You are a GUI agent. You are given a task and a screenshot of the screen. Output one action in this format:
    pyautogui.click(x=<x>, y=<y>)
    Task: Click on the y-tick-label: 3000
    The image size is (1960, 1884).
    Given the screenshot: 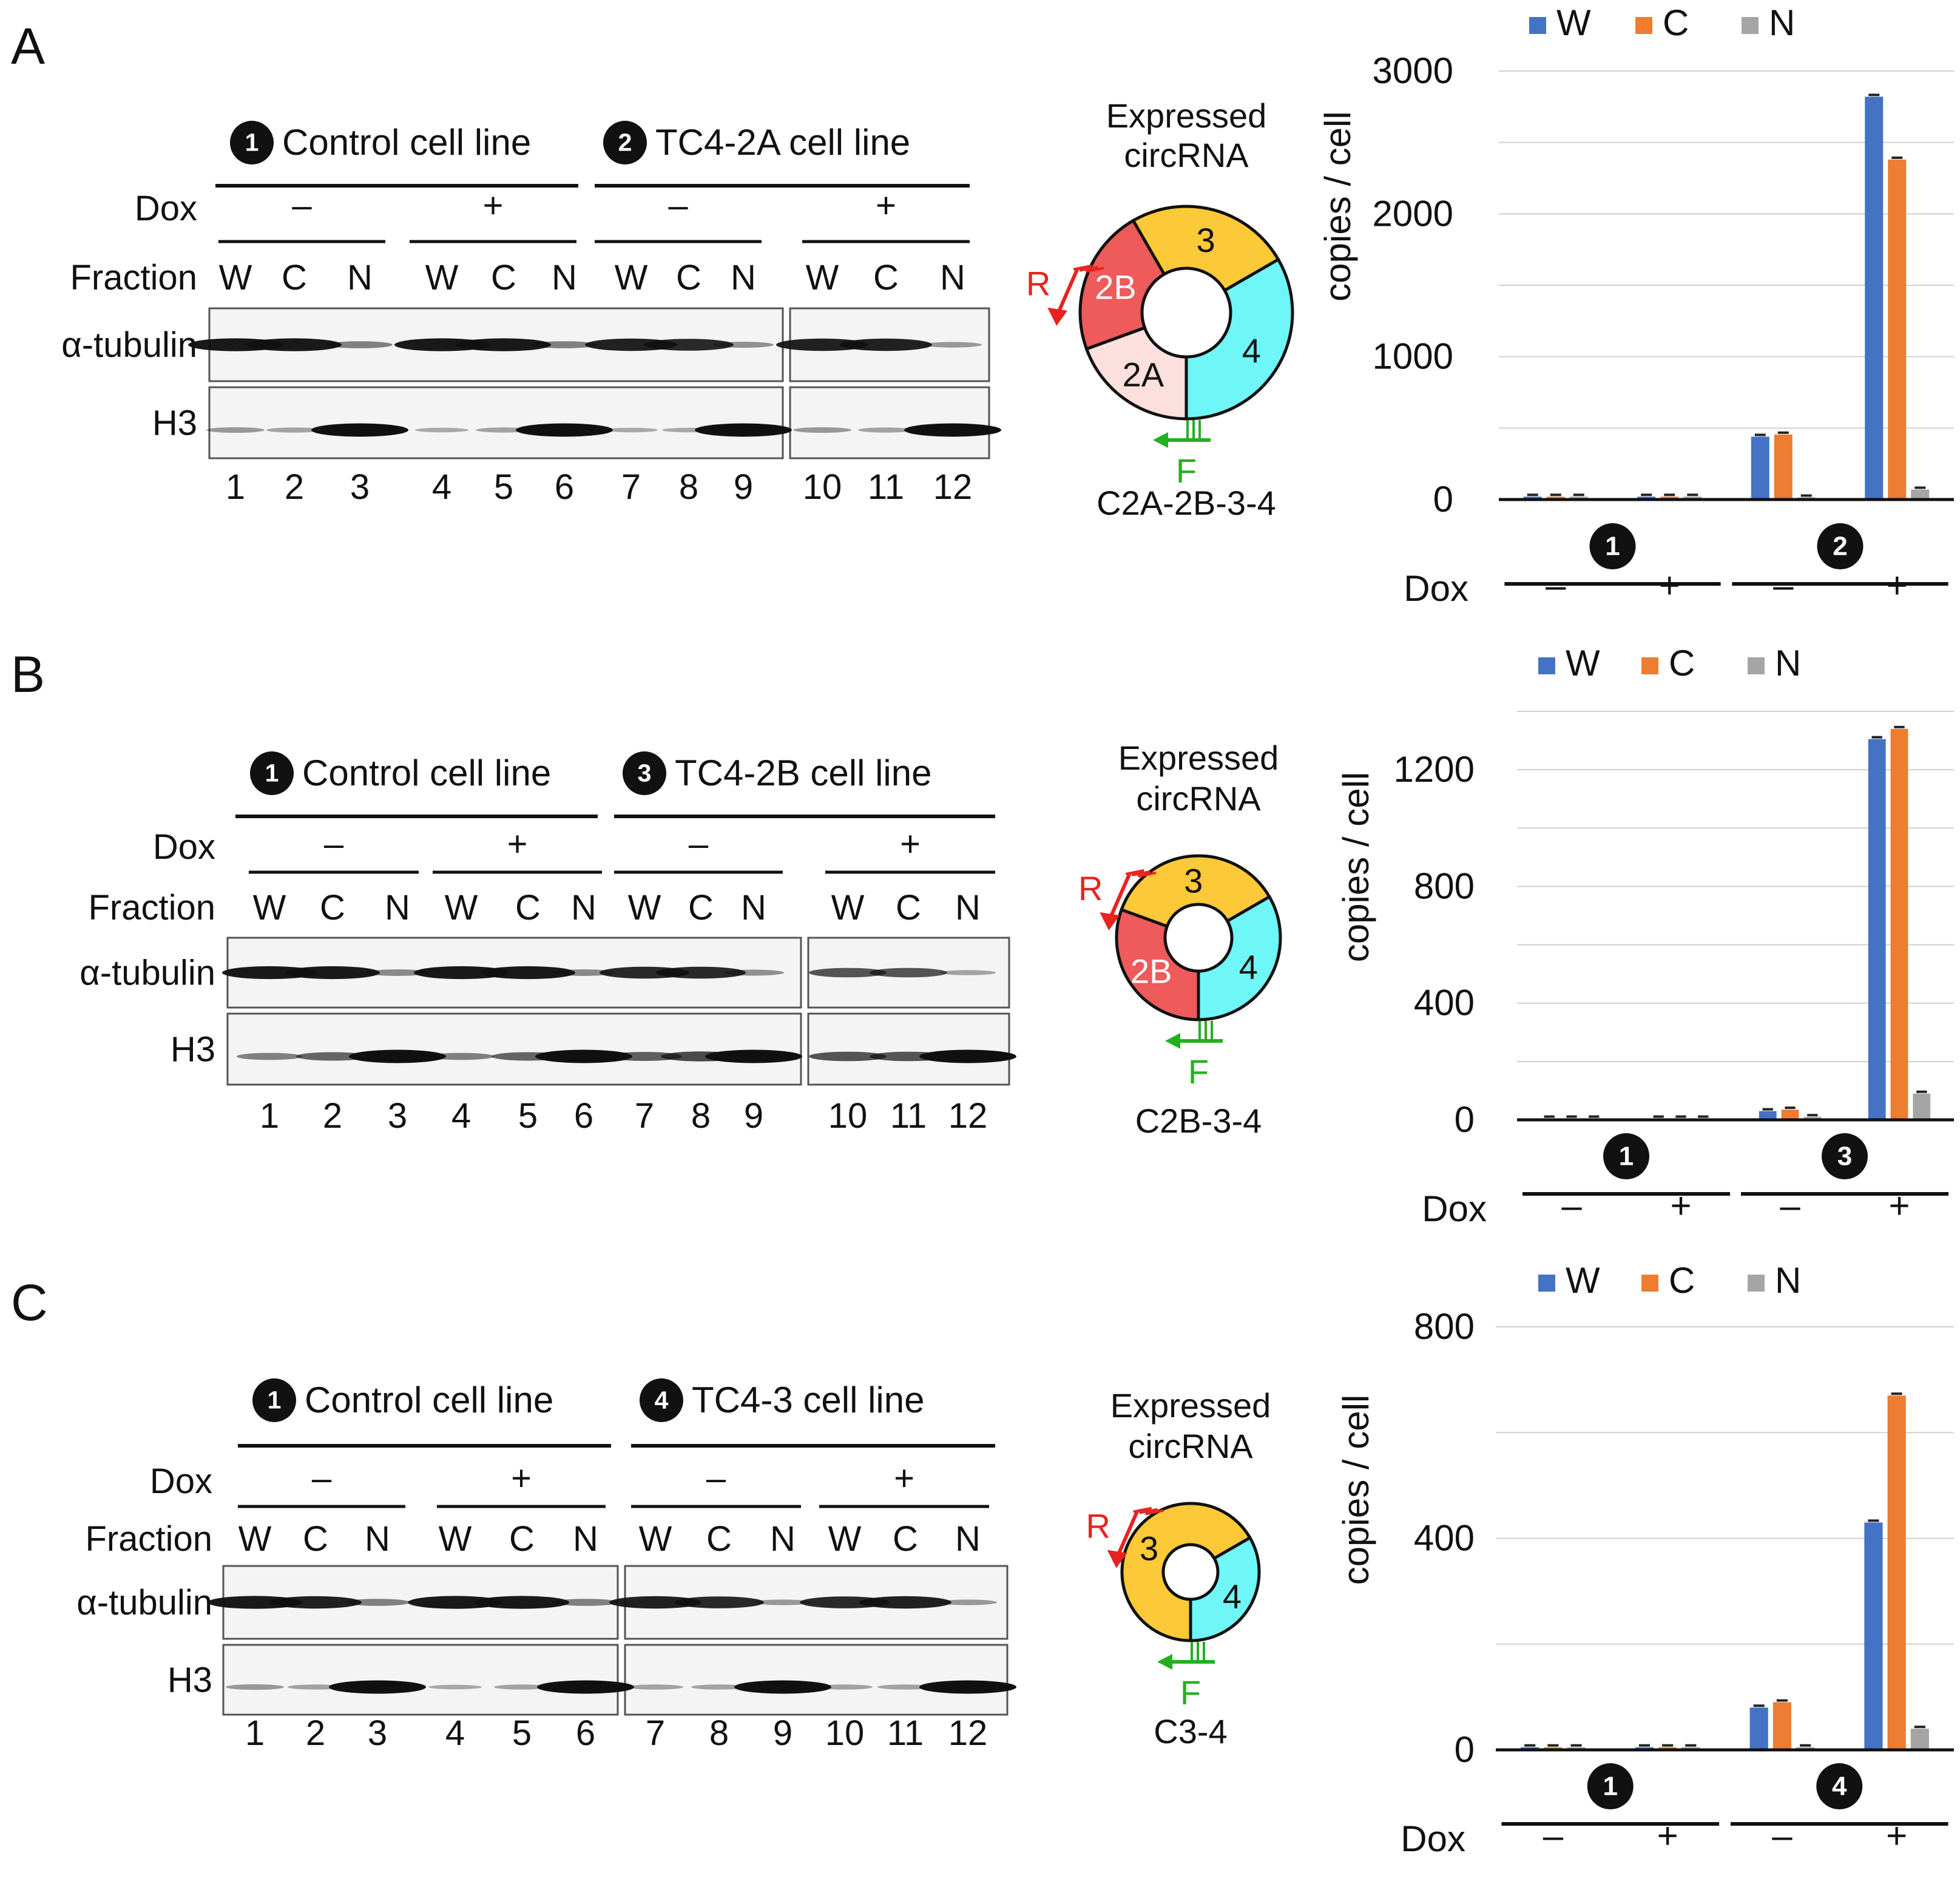 What is the action you would take?
    pyautogui.click(x=1413, y=70)
    